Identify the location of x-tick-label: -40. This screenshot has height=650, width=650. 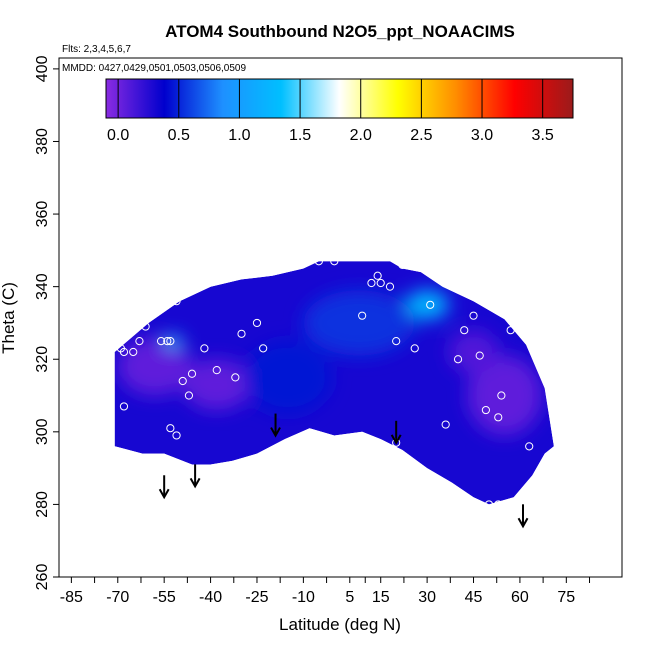
(210, 597).